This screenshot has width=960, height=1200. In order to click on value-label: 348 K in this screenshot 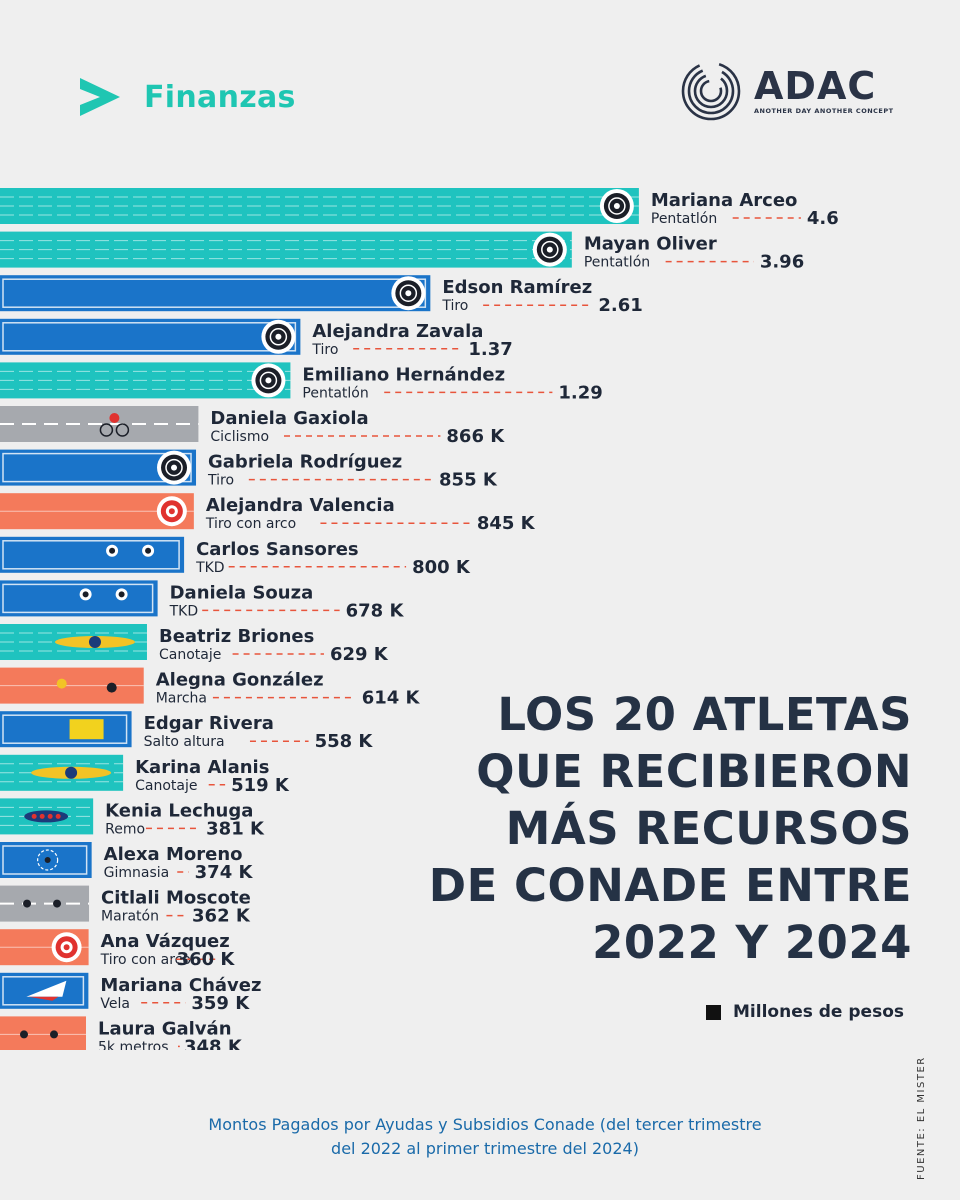, I will do `click(213, 1043)`.